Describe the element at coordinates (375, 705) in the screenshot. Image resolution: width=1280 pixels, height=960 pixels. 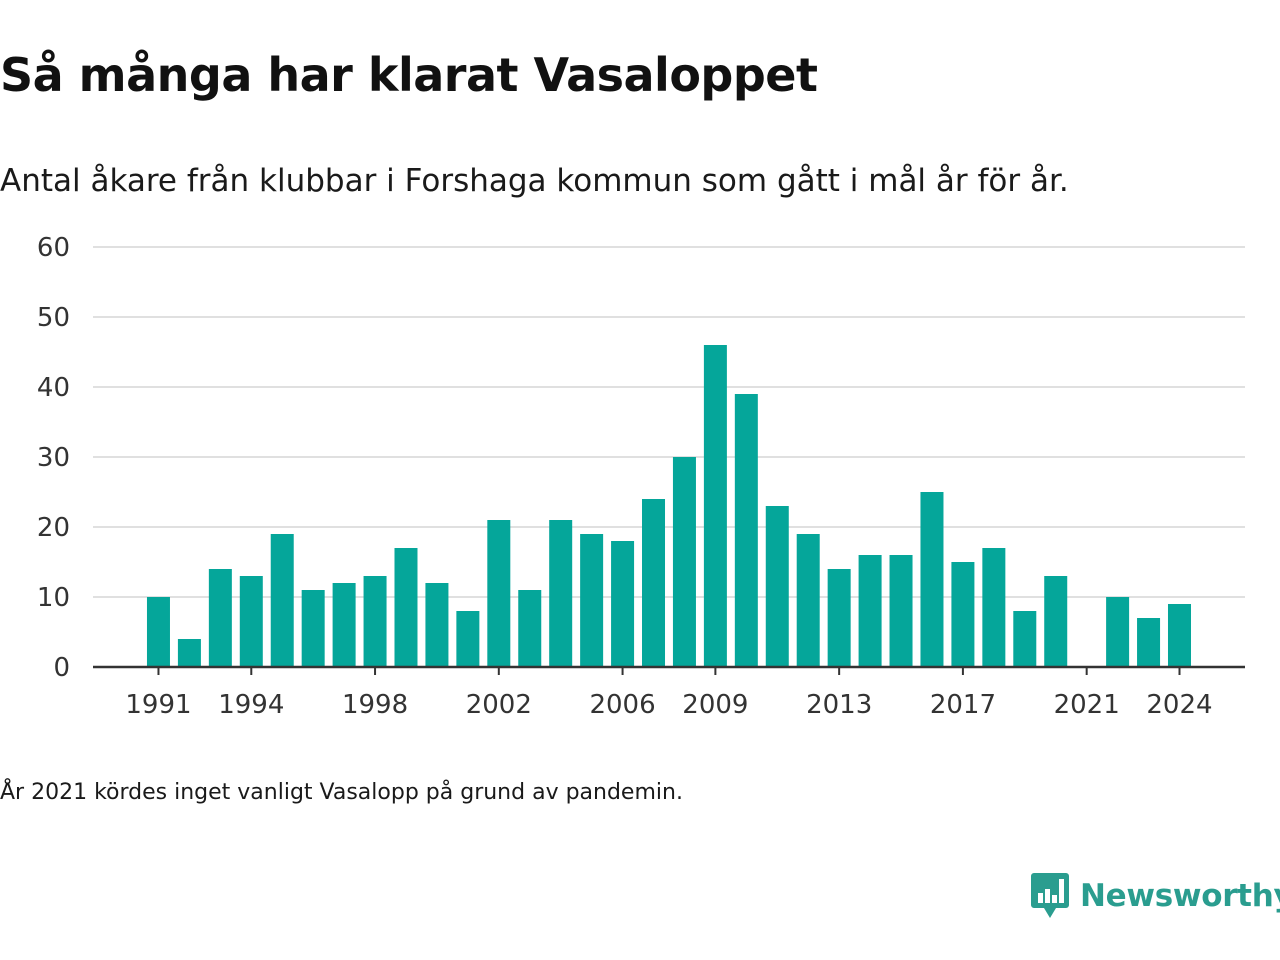
I see `x-tick-label: 1998` at that location.